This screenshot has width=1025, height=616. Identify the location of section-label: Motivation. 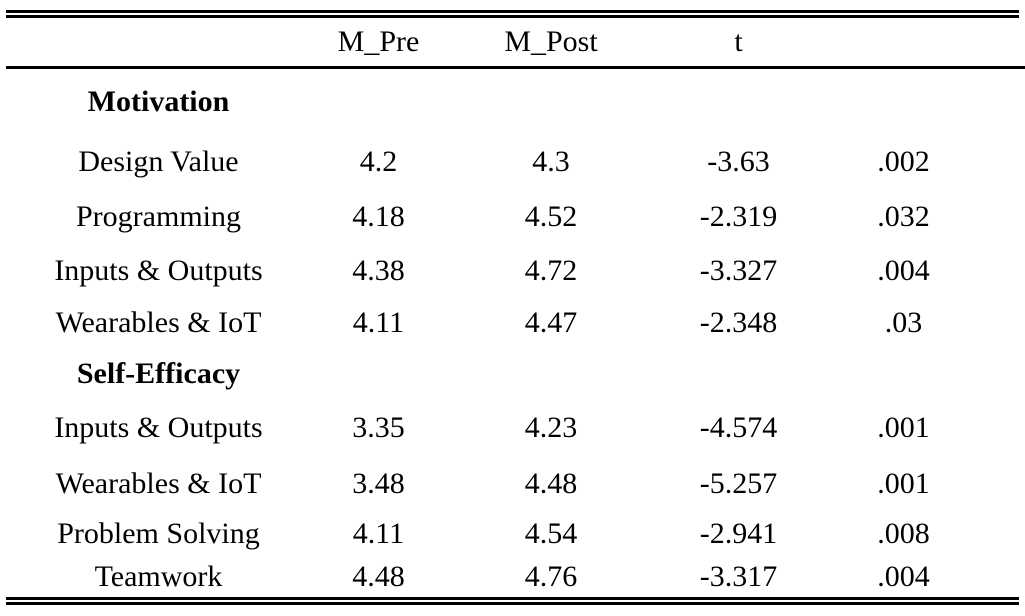
(158, 101).